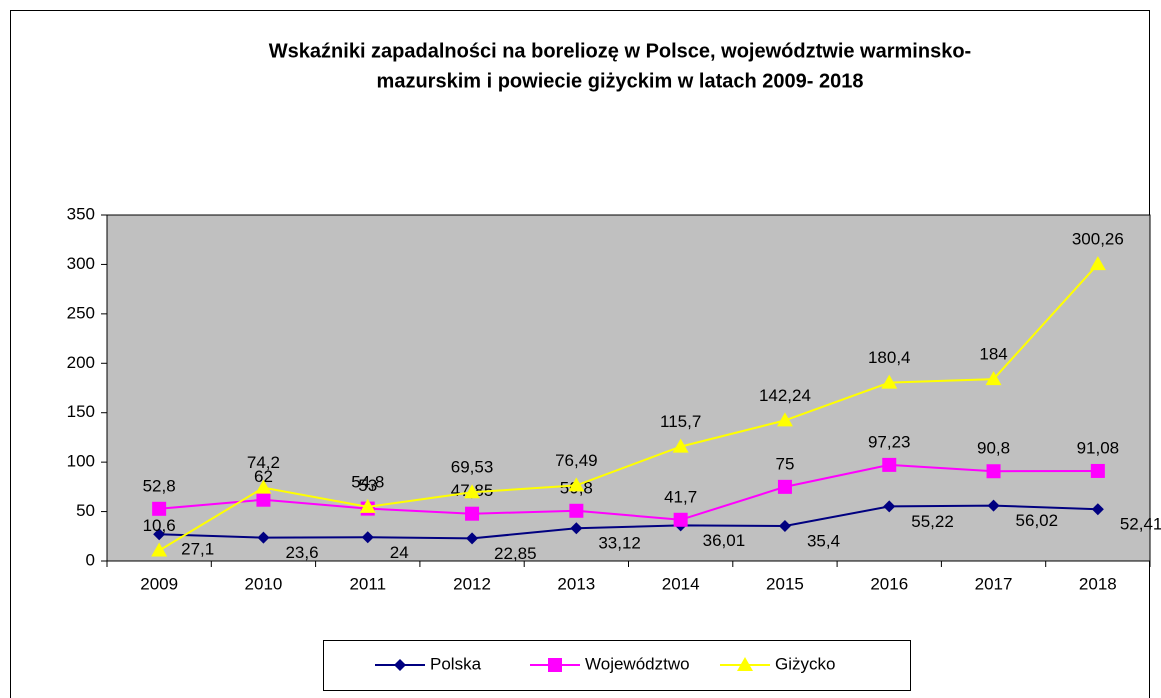 The image size is (1161, 698). I want to click on data-label: 76,49, so click(576, 460).